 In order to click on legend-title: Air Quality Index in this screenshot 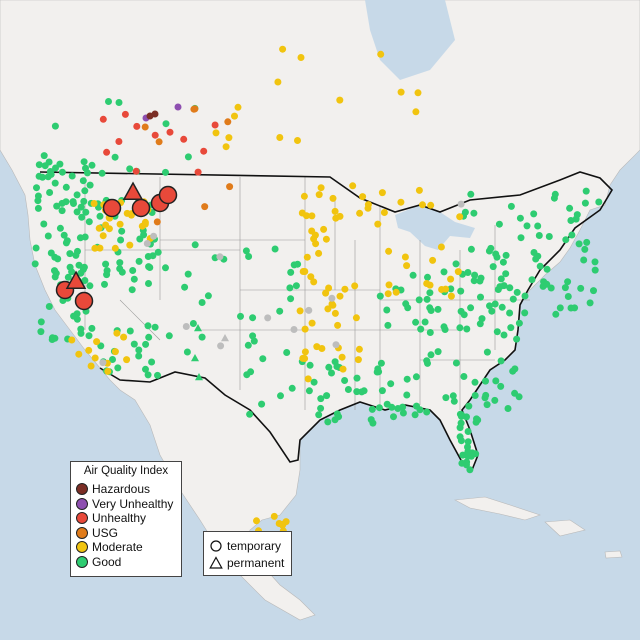, I will do `click(126, 471)`.